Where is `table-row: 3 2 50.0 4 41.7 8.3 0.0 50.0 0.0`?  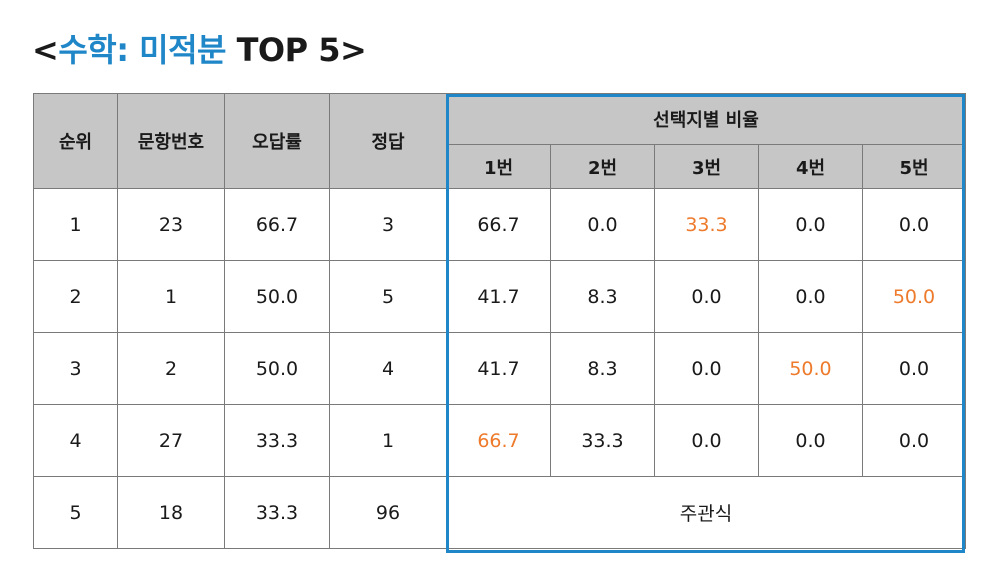
table-row: 3 2 50.0 4 41.7 8.3 0.0 50.0 0.0 is located at coordinates (499, 368).